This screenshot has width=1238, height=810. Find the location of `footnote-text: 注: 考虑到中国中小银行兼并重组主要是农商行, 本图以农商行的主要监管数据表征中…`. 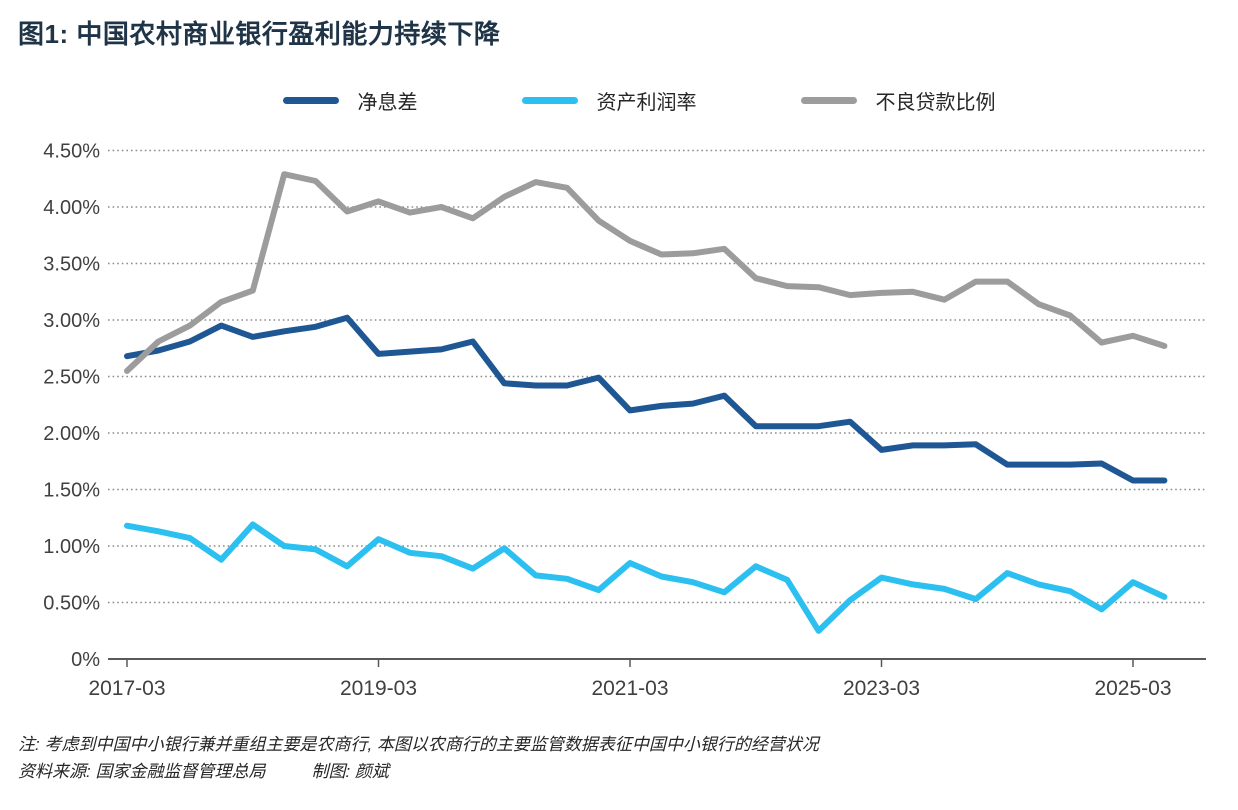

footnote-text: 注: 考虑到中国中小银行兼并重组主要是农商行, 本图以农商行的主要监管数据表征中… is located at coordinates (418, 744).